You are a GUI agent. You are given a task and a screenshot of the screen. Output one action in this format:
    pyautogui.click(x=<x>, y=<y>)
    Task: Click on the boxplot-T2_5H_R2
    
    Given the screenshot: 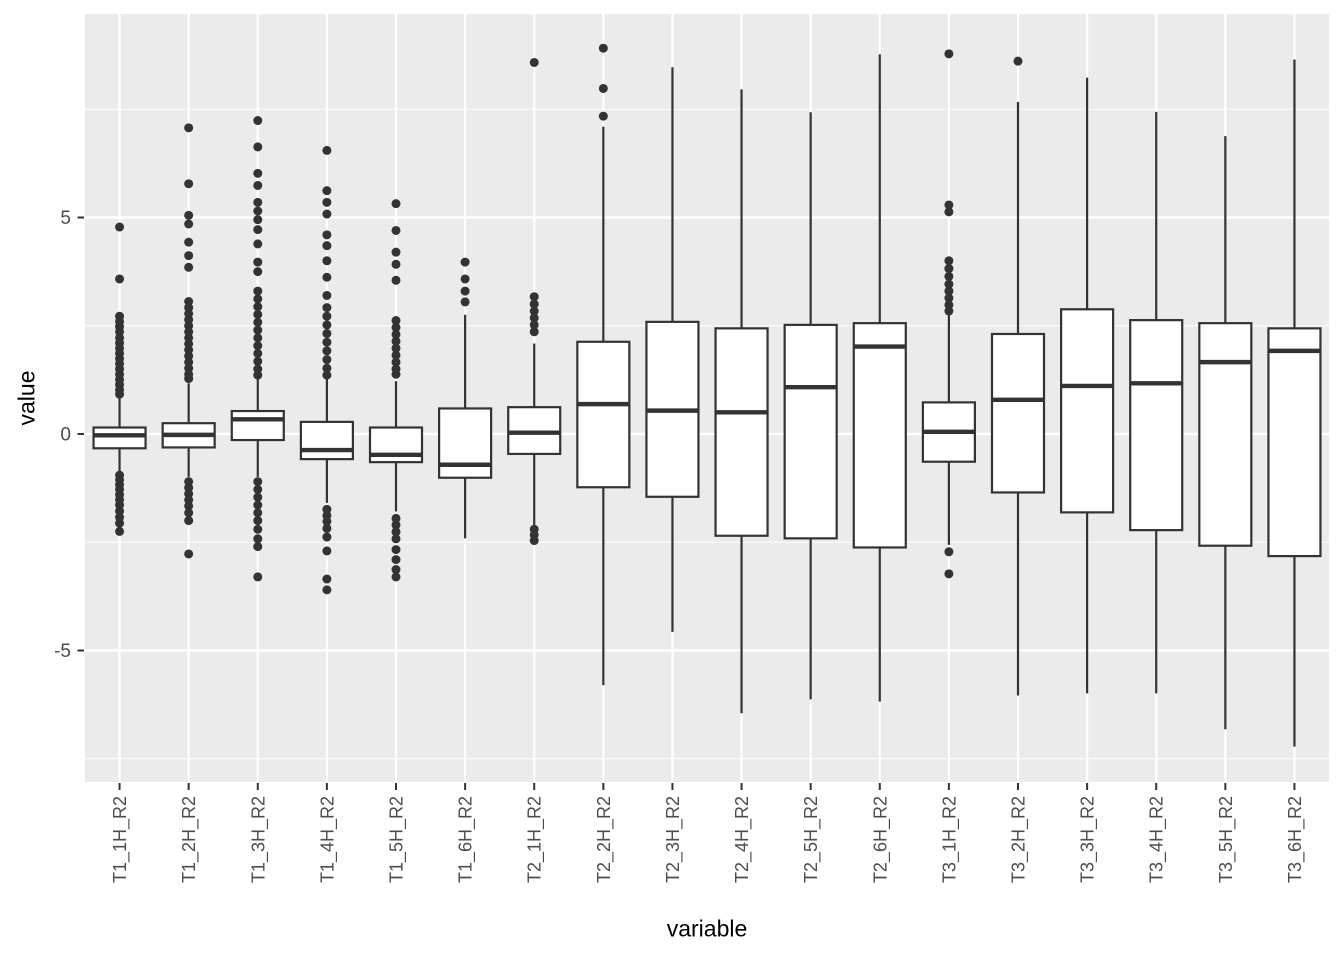 What is the action you would take?
    pyautogui.click(x=810, y=406)
    